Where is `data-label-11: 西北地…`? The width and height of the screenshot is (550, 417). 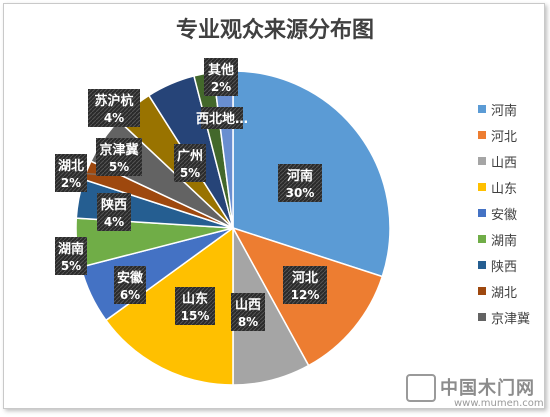 data-label-11: 西北地… is located at coordinates (222, 118).